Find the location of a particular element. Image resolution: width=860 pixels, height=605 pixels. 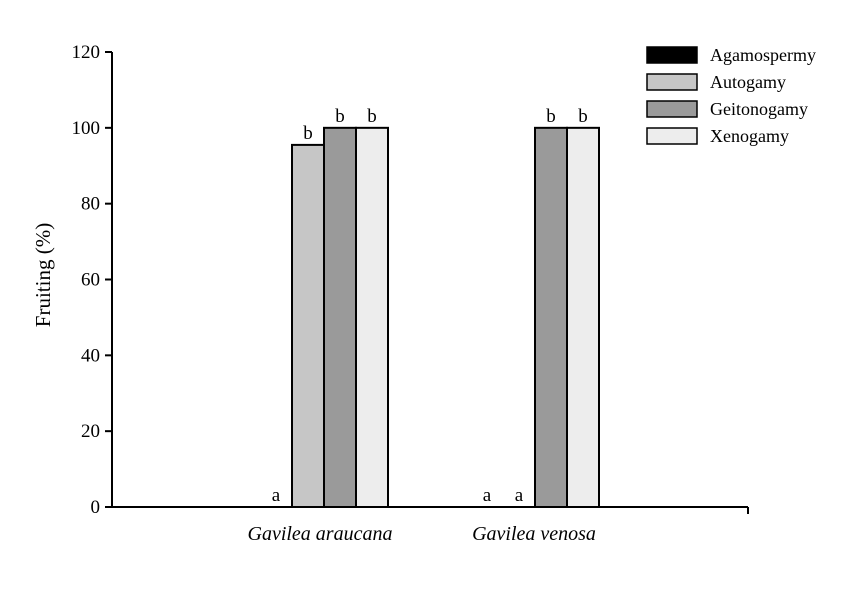

category-label-group: Gavilea araucana Gavilea venosa is located at coordinates (422, 534).